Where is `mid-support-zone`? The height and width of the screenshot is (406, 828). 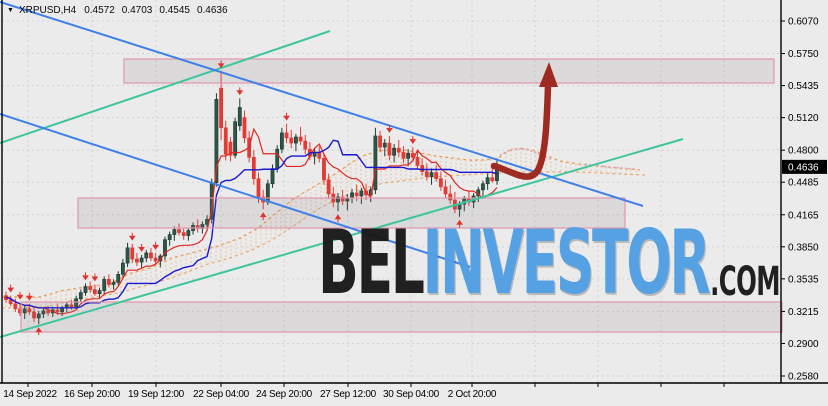
mid-support-zone is located at coordinates (351, 213).